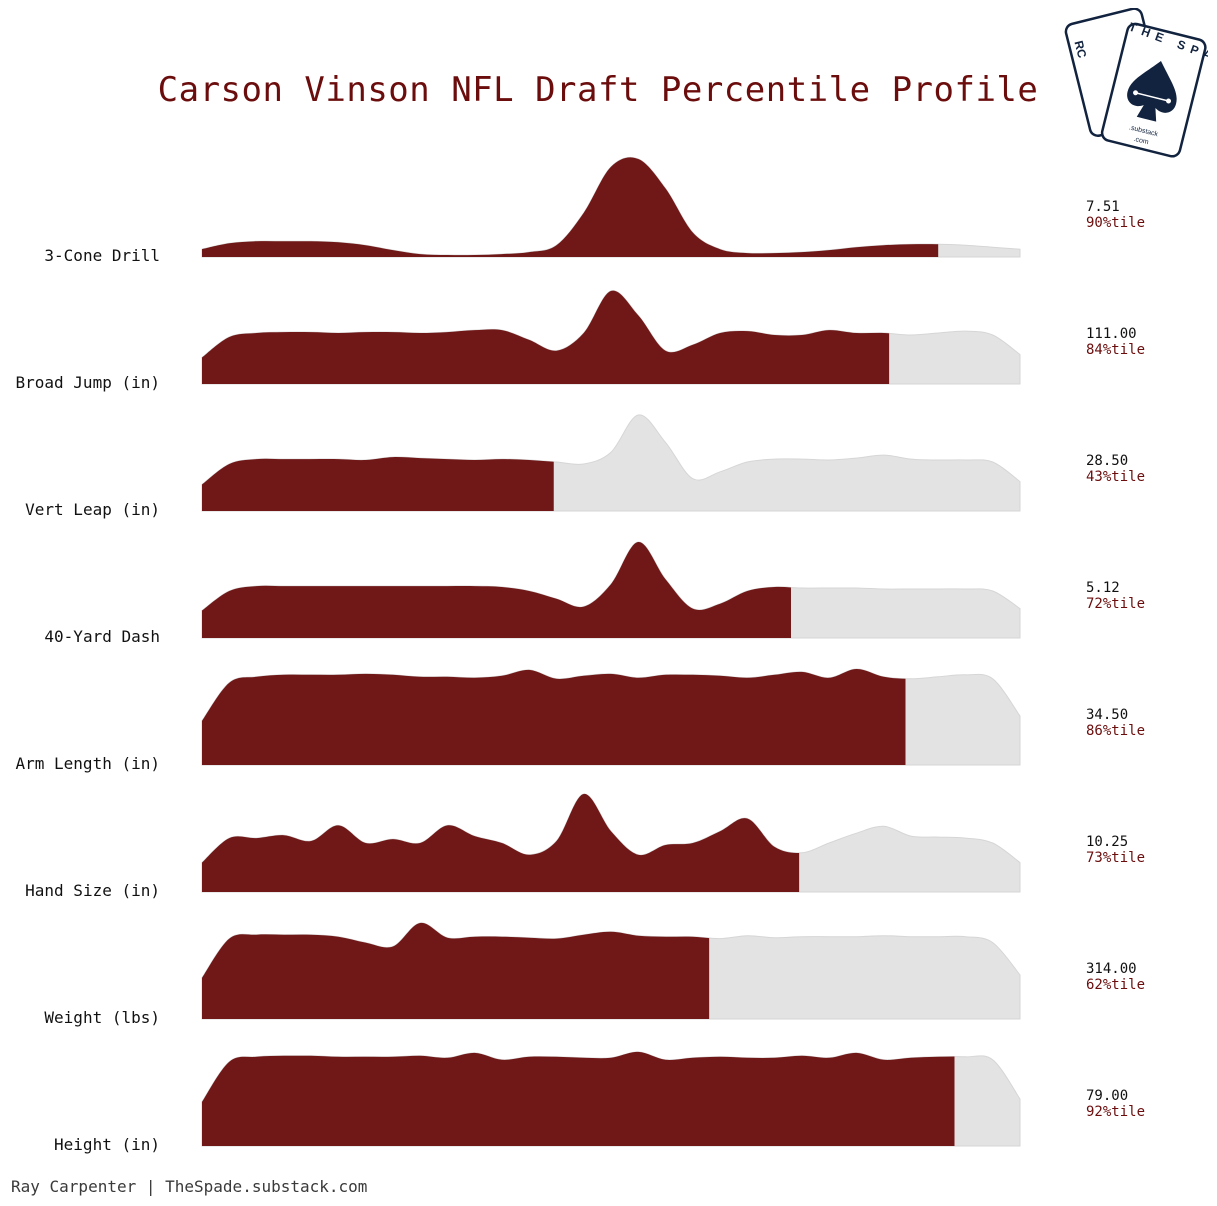  What do you see at coordinates (1080, 49) in the screenshot?
I see `logo-back-text: RC` at bounding box center [1080, 49].